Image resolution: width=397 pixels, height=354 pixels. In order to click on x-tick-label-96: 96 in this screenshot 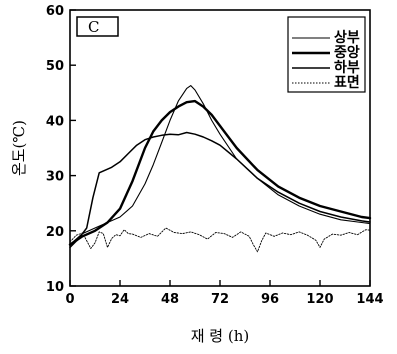, I will do `click(270, 299)`.